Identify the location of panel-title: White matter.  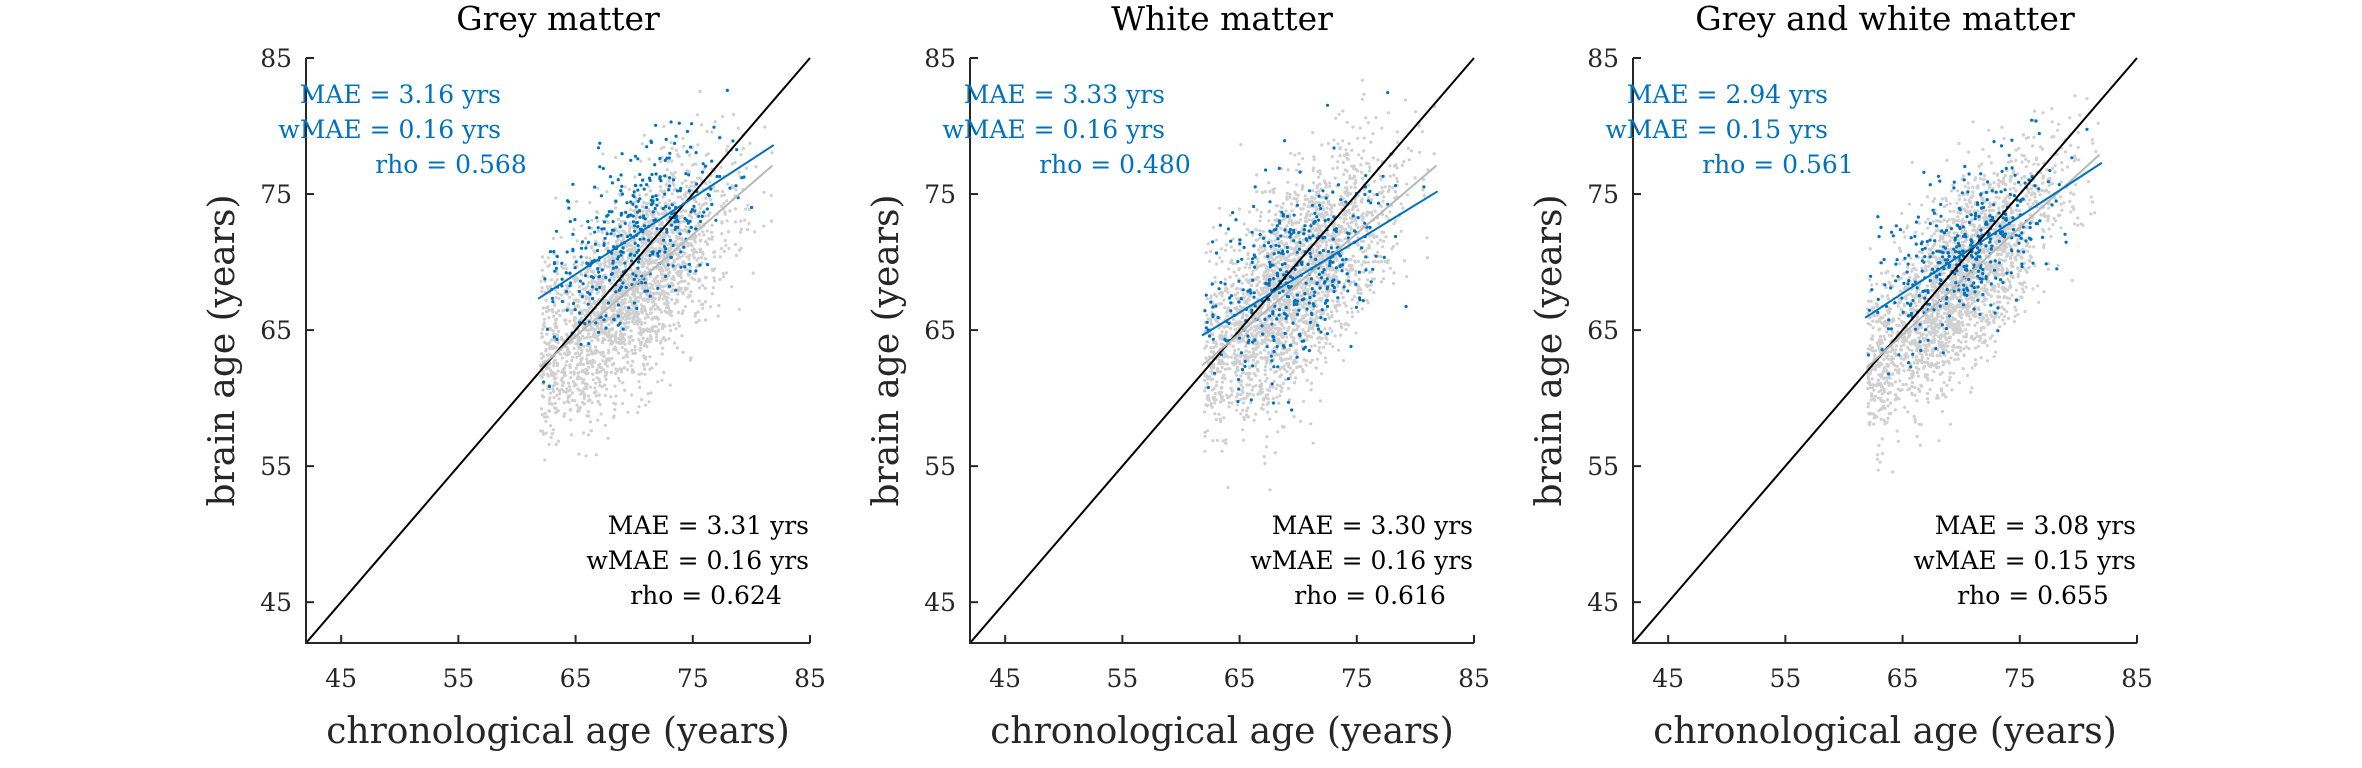
(1222, 19).